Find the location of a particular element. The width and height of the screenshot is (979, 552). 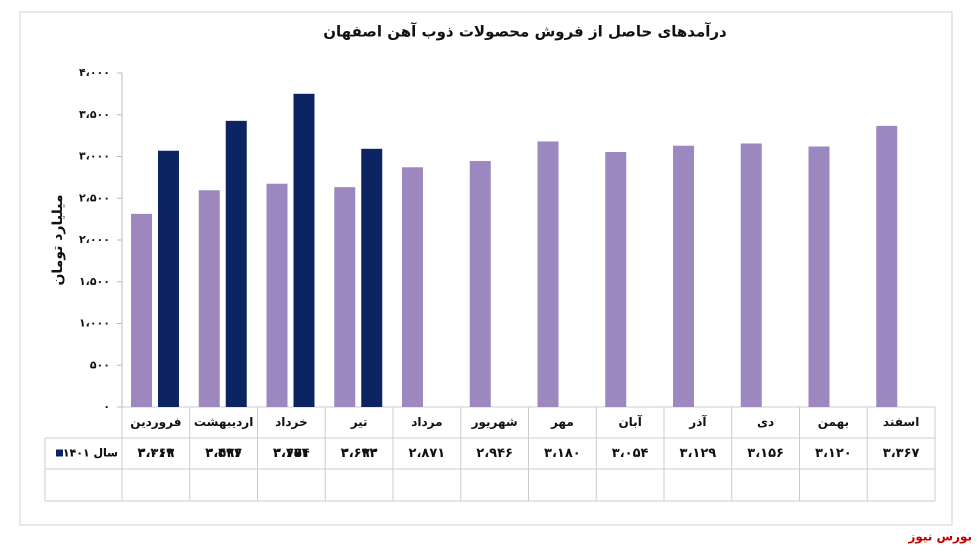

data-label: ۲،۵۹۶ is located at coordinates (223, 453).